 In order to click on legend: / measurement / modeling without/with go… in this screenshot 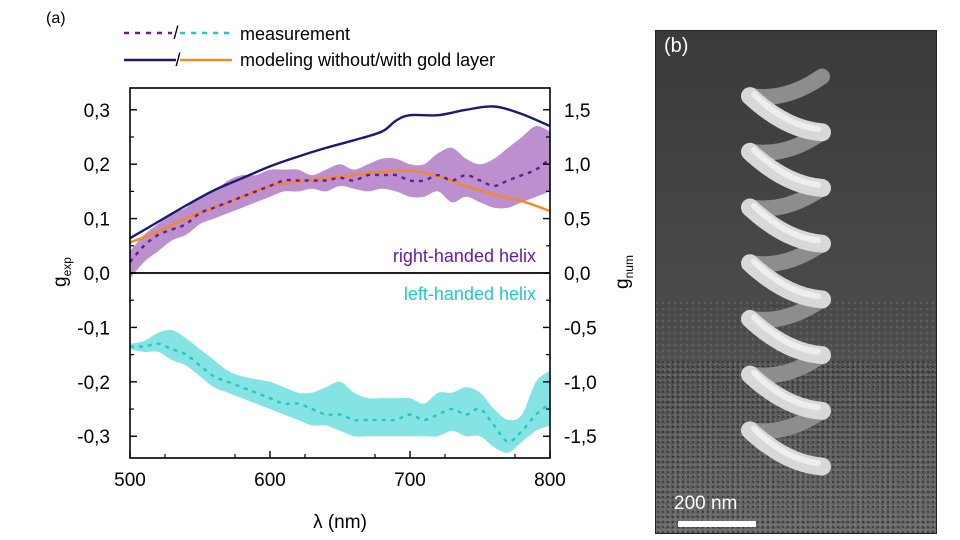, I will do `click(309, 46)`.